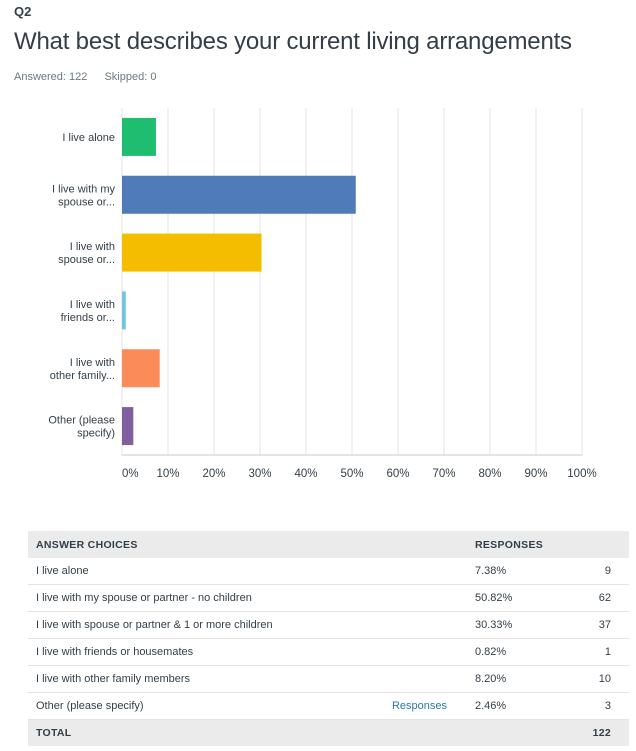 The width and height of the screenshot is (636, 751). Describe the element at coordinates (548, 544) in the screenshot. I see `header-responses: RESPONSES` at that location.